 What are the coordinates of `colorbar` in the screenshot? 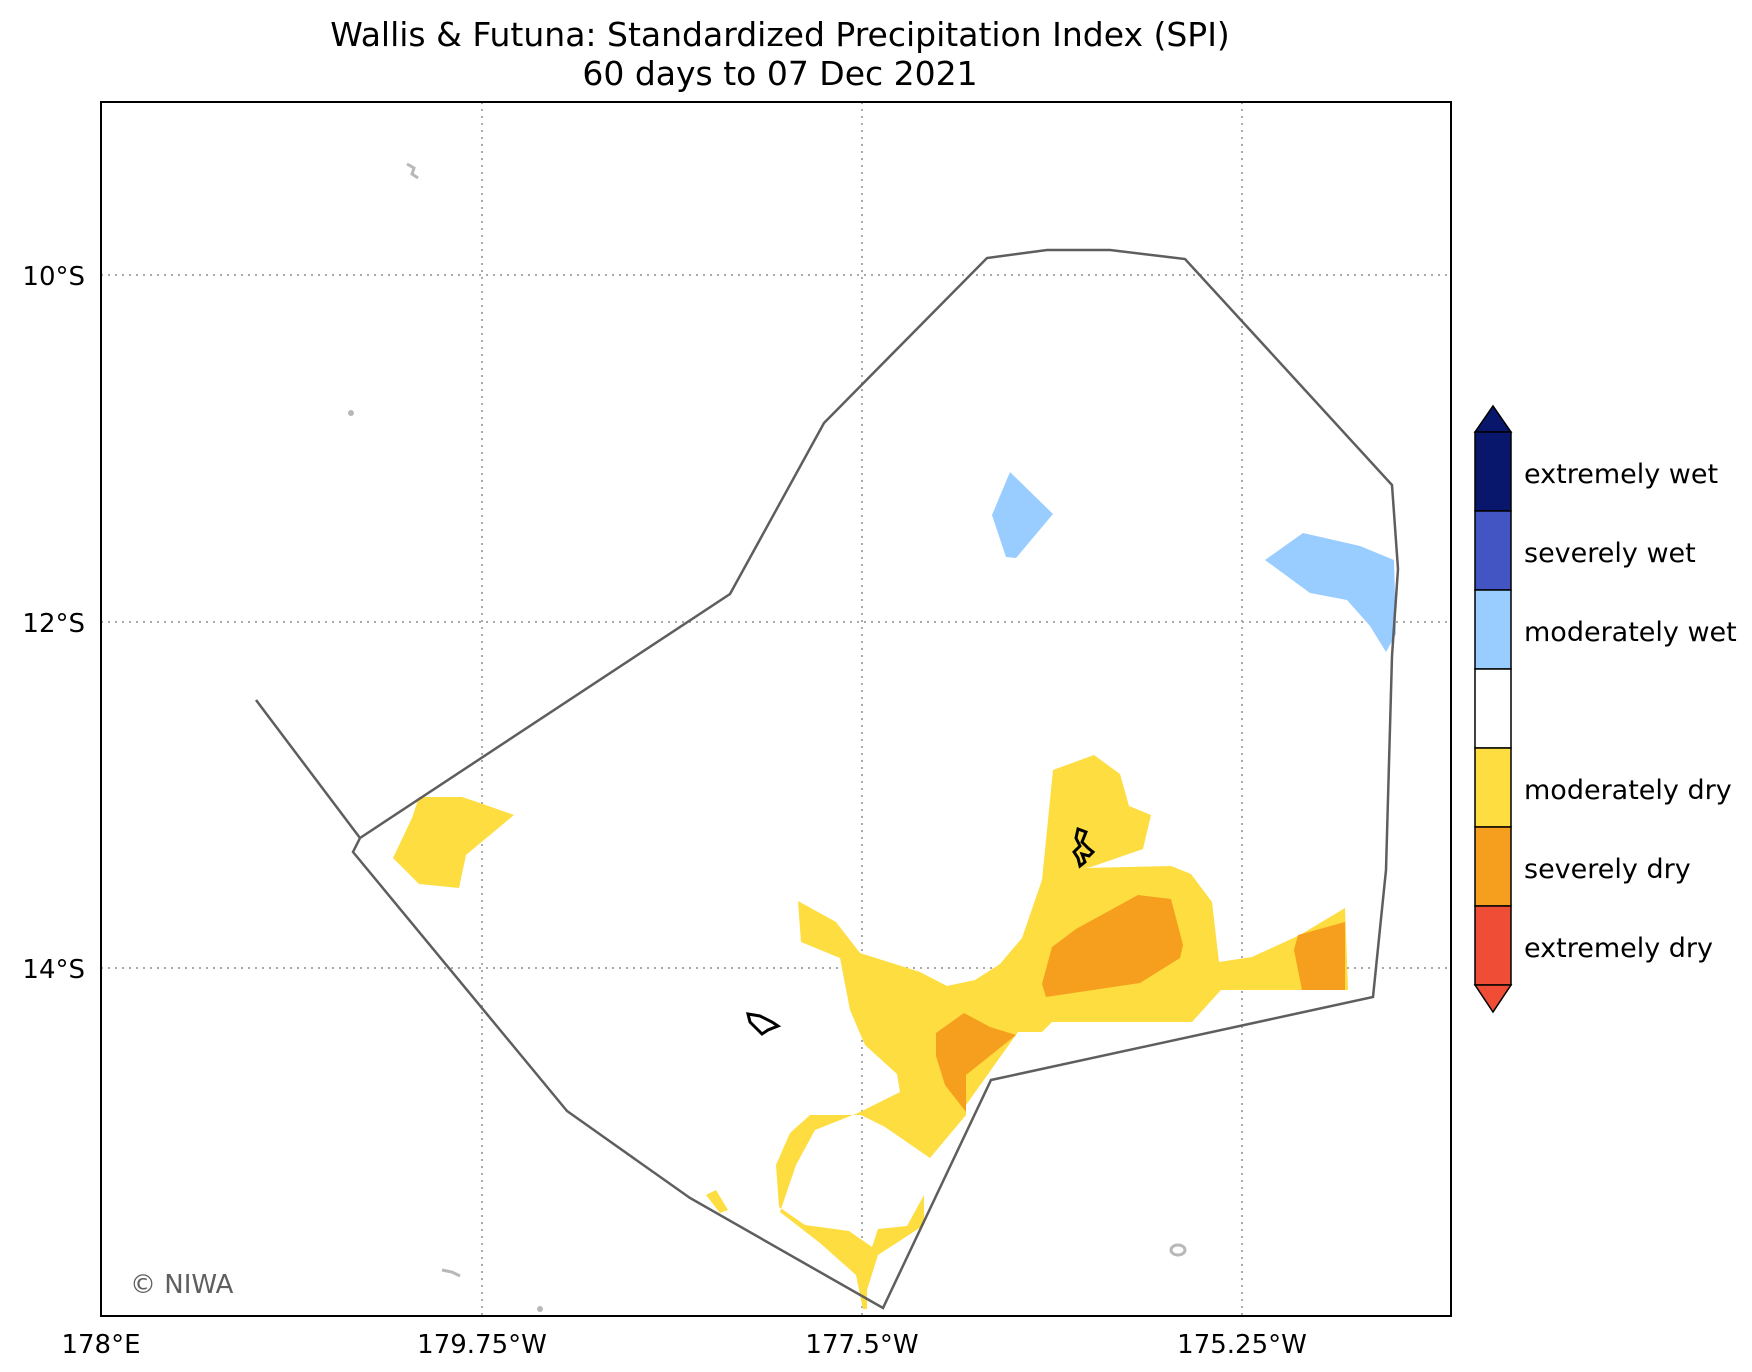 It's located at (1493, 709).